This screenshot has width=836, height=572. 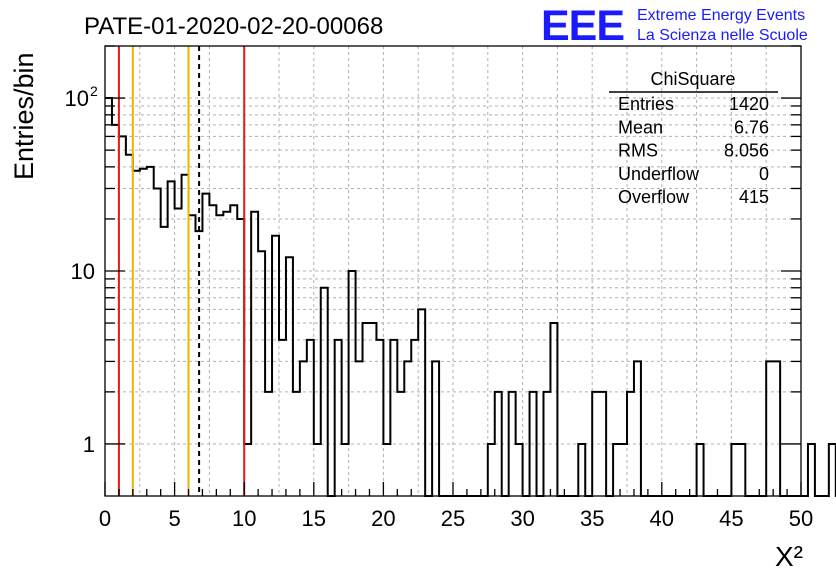 What do you see at coordinates (646, 104) in the screenshot?
I see `stats-label: Entries` at bounding box center [646, 104].